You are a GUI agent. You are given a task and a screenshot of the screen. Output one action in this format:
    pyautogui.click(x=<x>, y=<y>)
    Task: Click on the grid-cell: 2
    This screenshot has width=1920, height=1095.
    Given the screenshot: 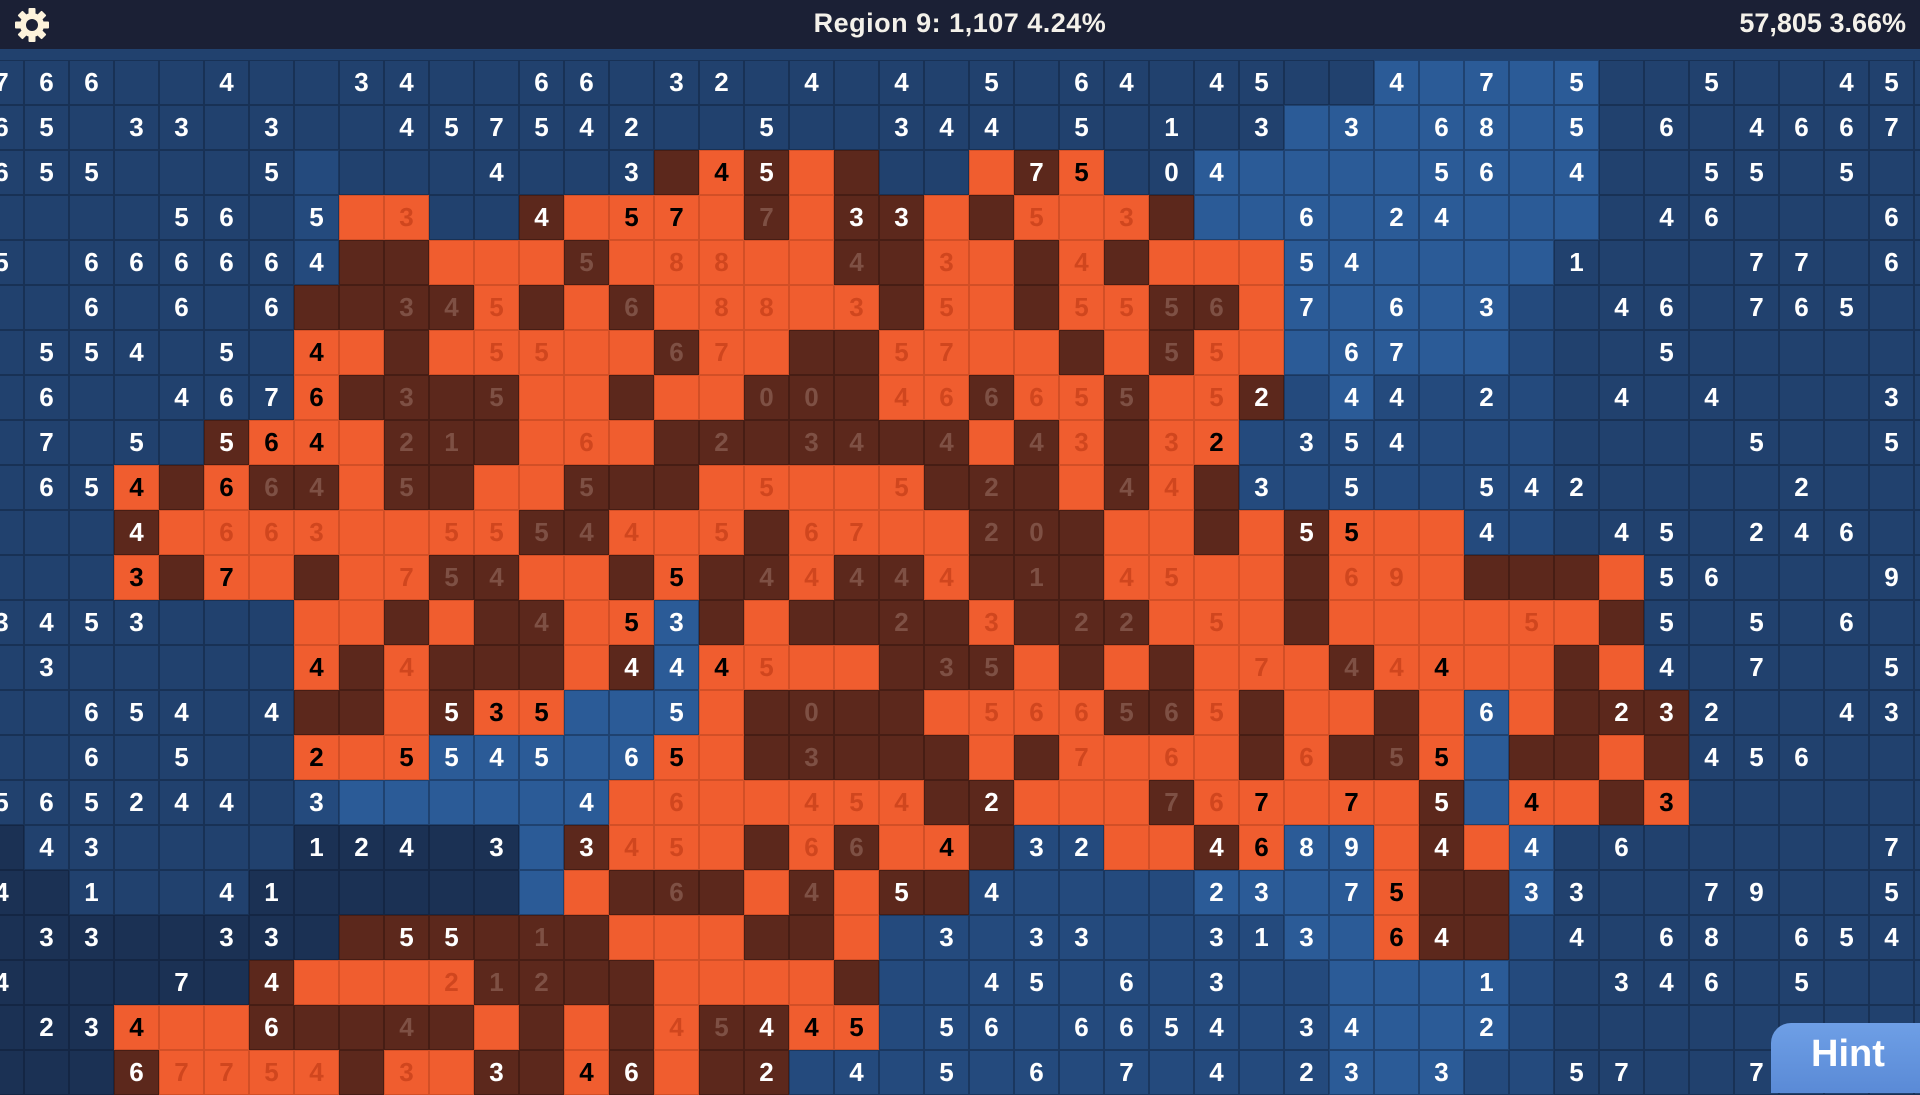 What is the action you would take?
    pyautogui.click(x=991, y=802)
    